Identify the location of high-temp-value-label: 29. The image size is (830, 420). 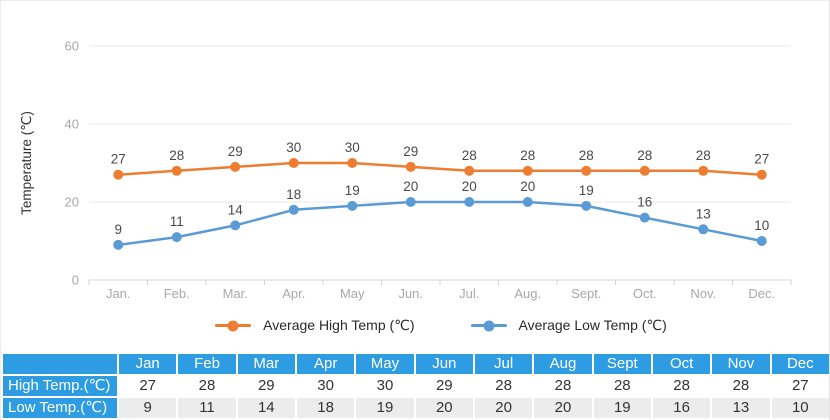
(410, 151).